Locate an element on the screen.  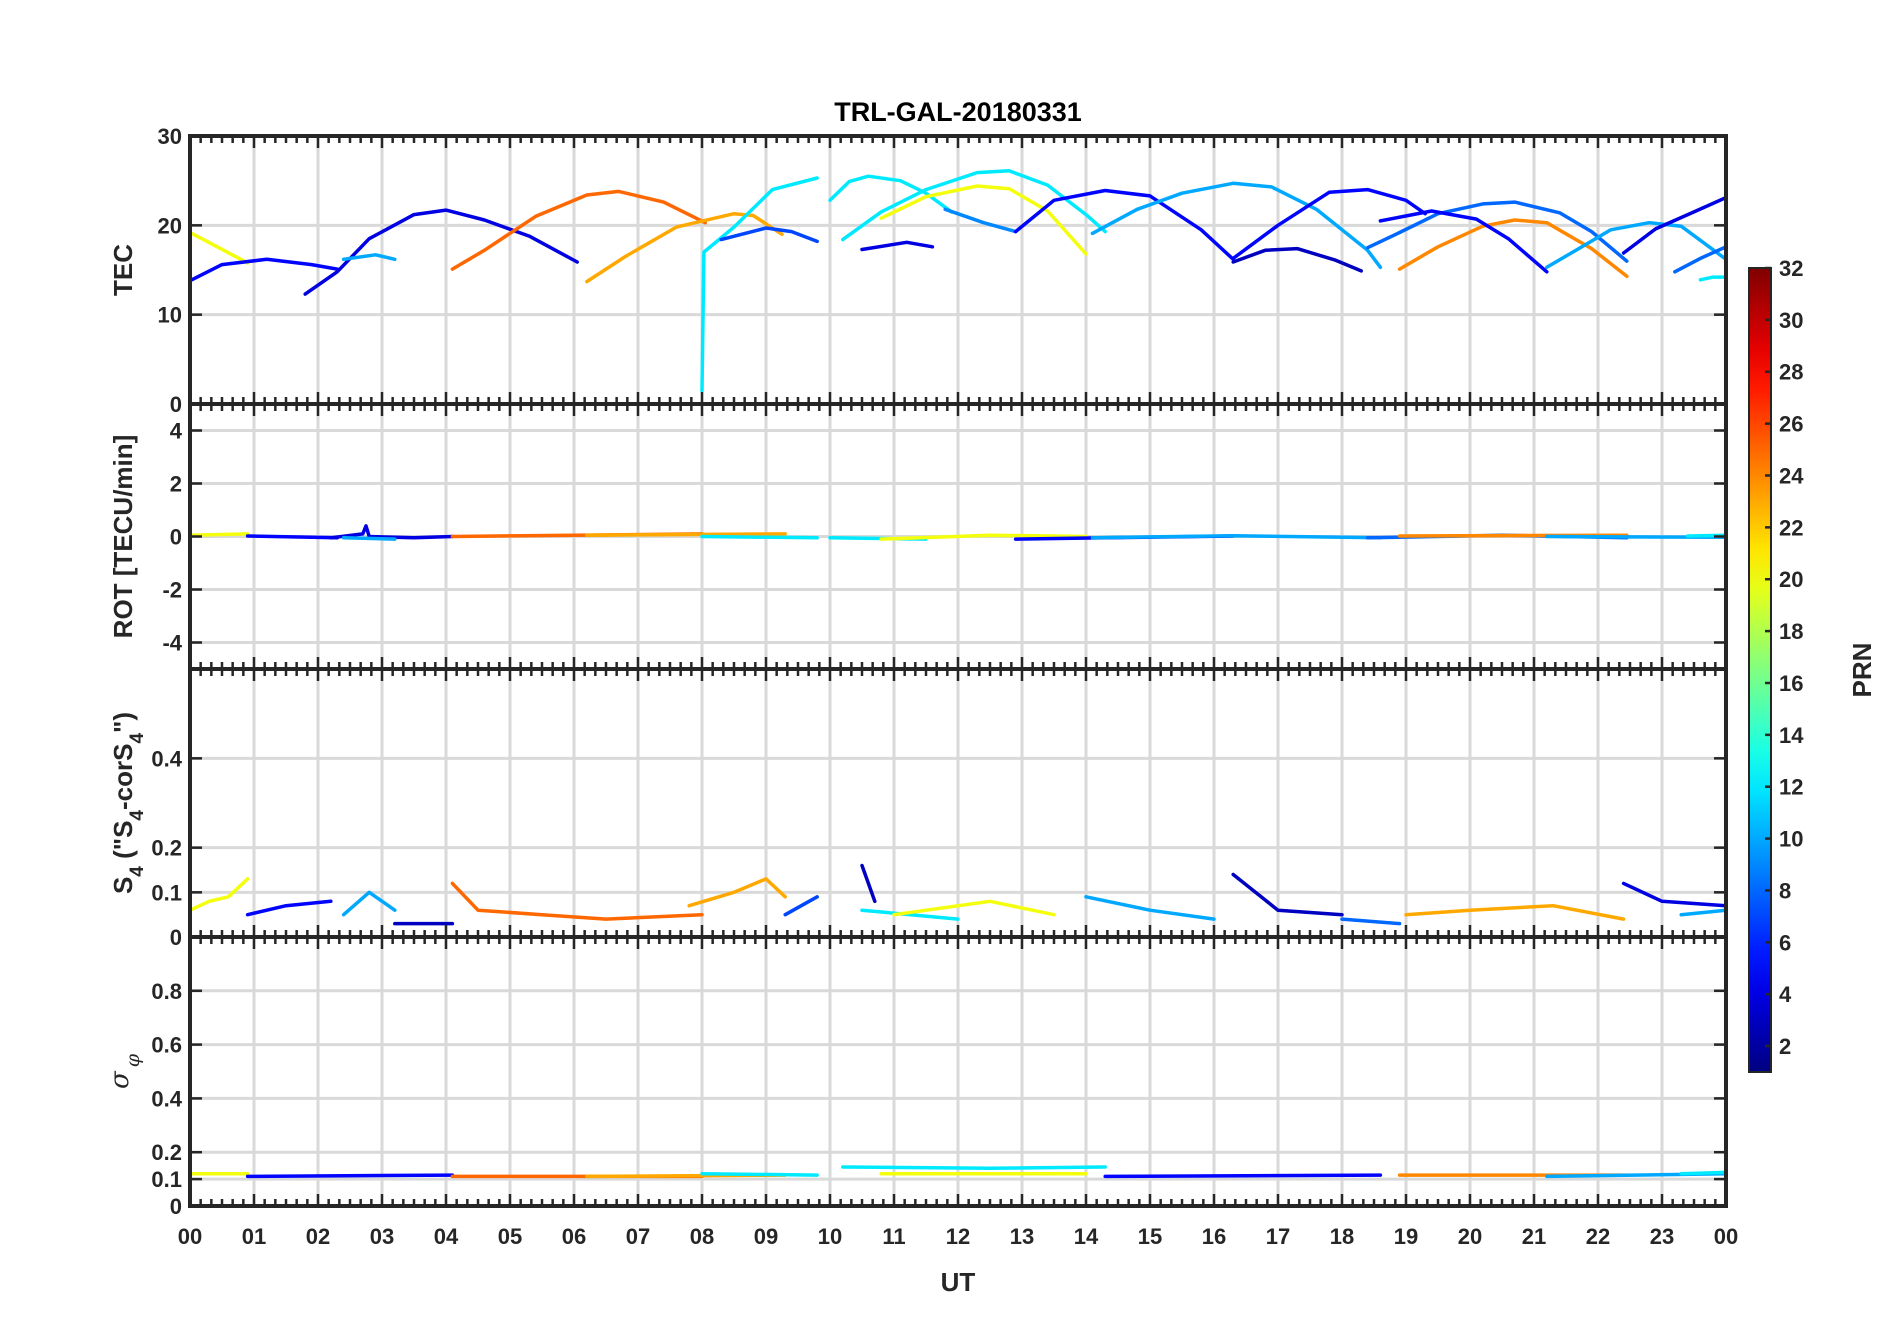
colorbar-tick-label: 18 is located at coordinates (1791, 631).